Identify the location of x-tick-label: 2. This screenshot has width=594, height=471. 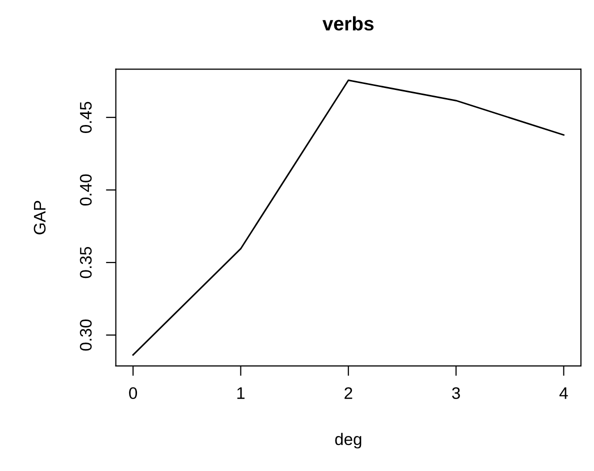
(348, 393).